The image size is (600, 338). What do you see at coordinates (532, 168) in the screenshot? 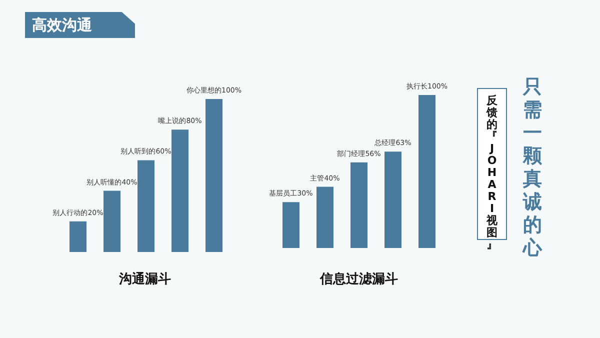
I see `text: 只需一颗真诚的心` at bounding box center [532, 168].